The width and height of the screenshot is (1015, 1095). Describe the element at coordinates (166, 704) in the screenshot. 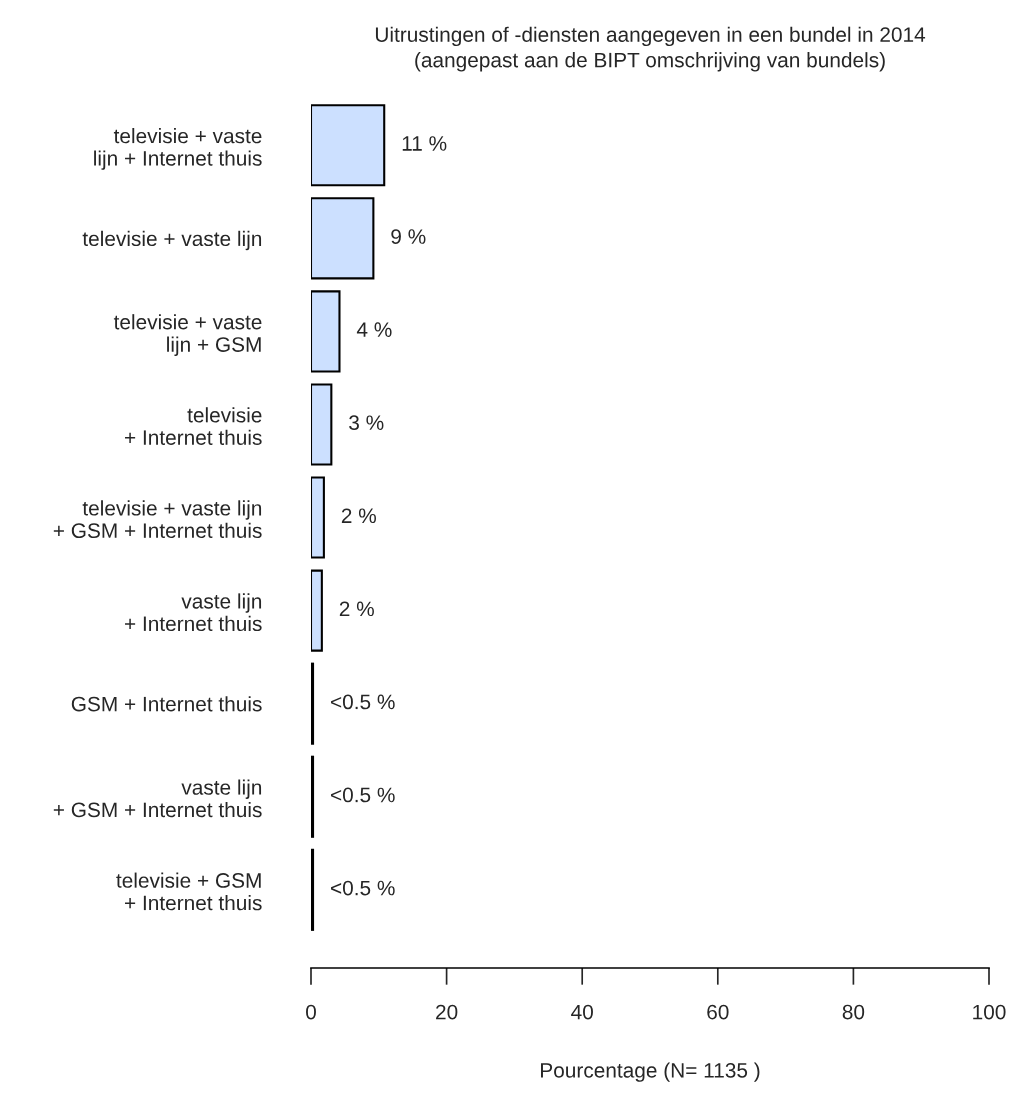

I see `y-tick-label: GSM + Internet thuis` at that location.